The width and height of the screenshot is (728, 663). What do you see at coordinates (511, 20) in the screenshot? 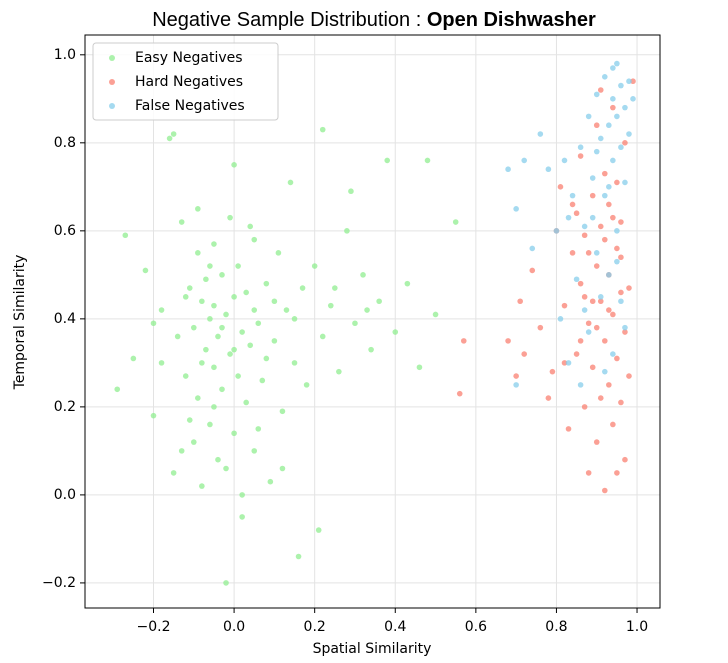
I see `title-emphasis: Open Dishwasher` at bounding box center [511, 20].